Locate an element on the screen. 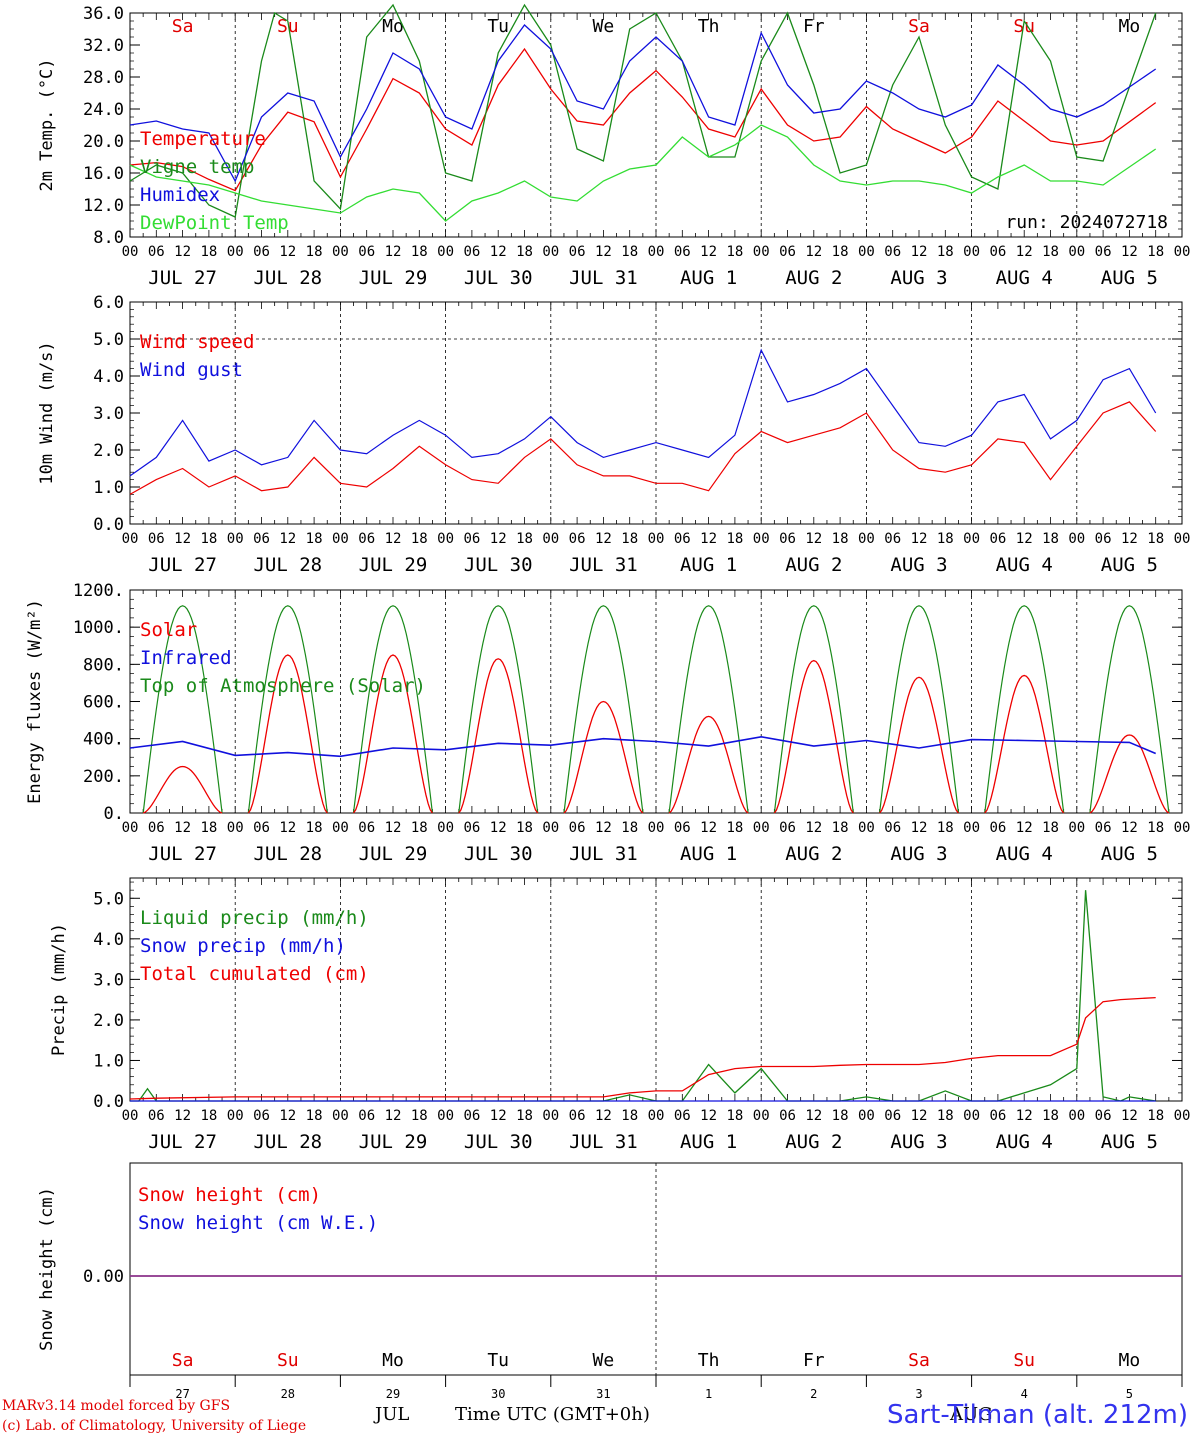  day-number-label: 4 is located at coordinates (1024, 1394).